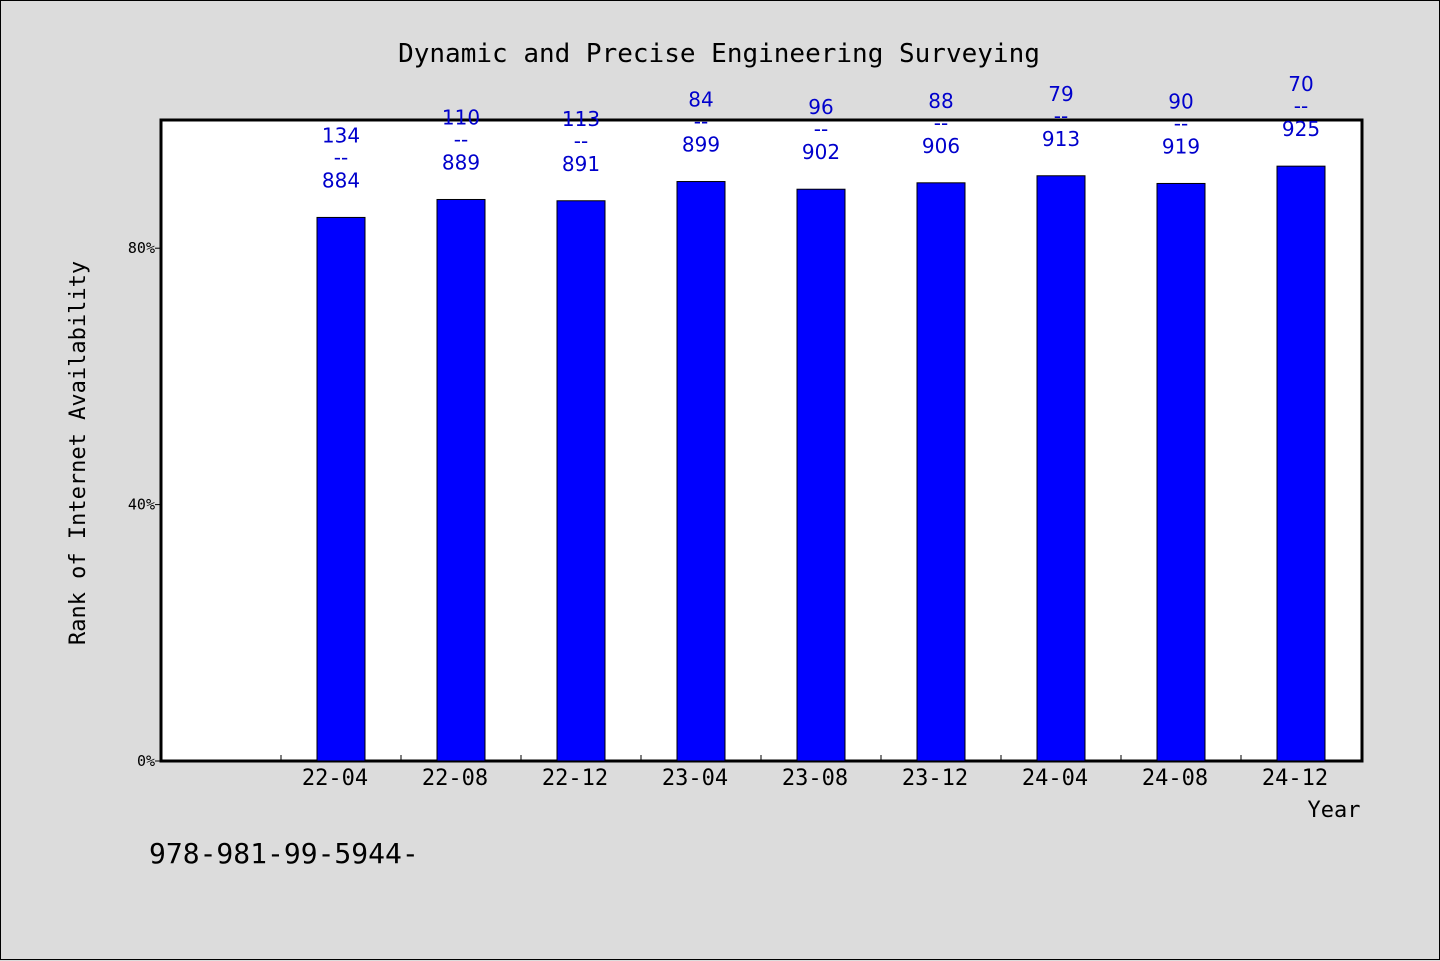 This screenshot has width=1440, height=961. What do you see at coordinates (341, 135) in the screenshot?
I see `data-label-rank: 134` at bounding box center [341, 135].